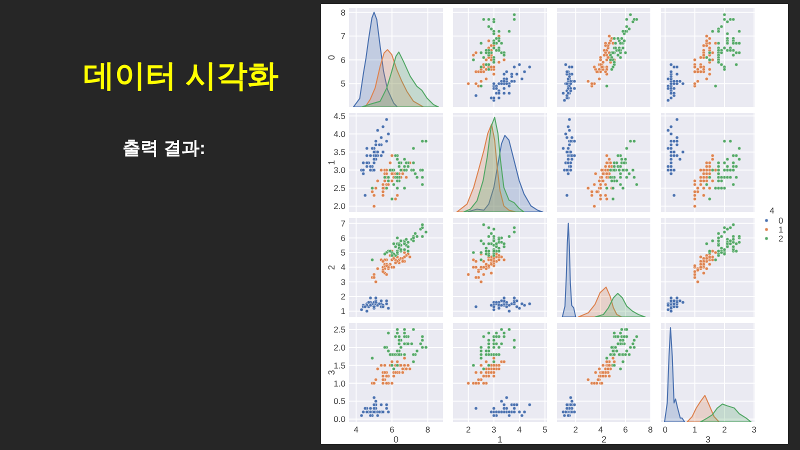  What do you see at coordinates (604, 439) in the screenshot?
I see `x-axis-title: 2` at bounding box center [604, 439].